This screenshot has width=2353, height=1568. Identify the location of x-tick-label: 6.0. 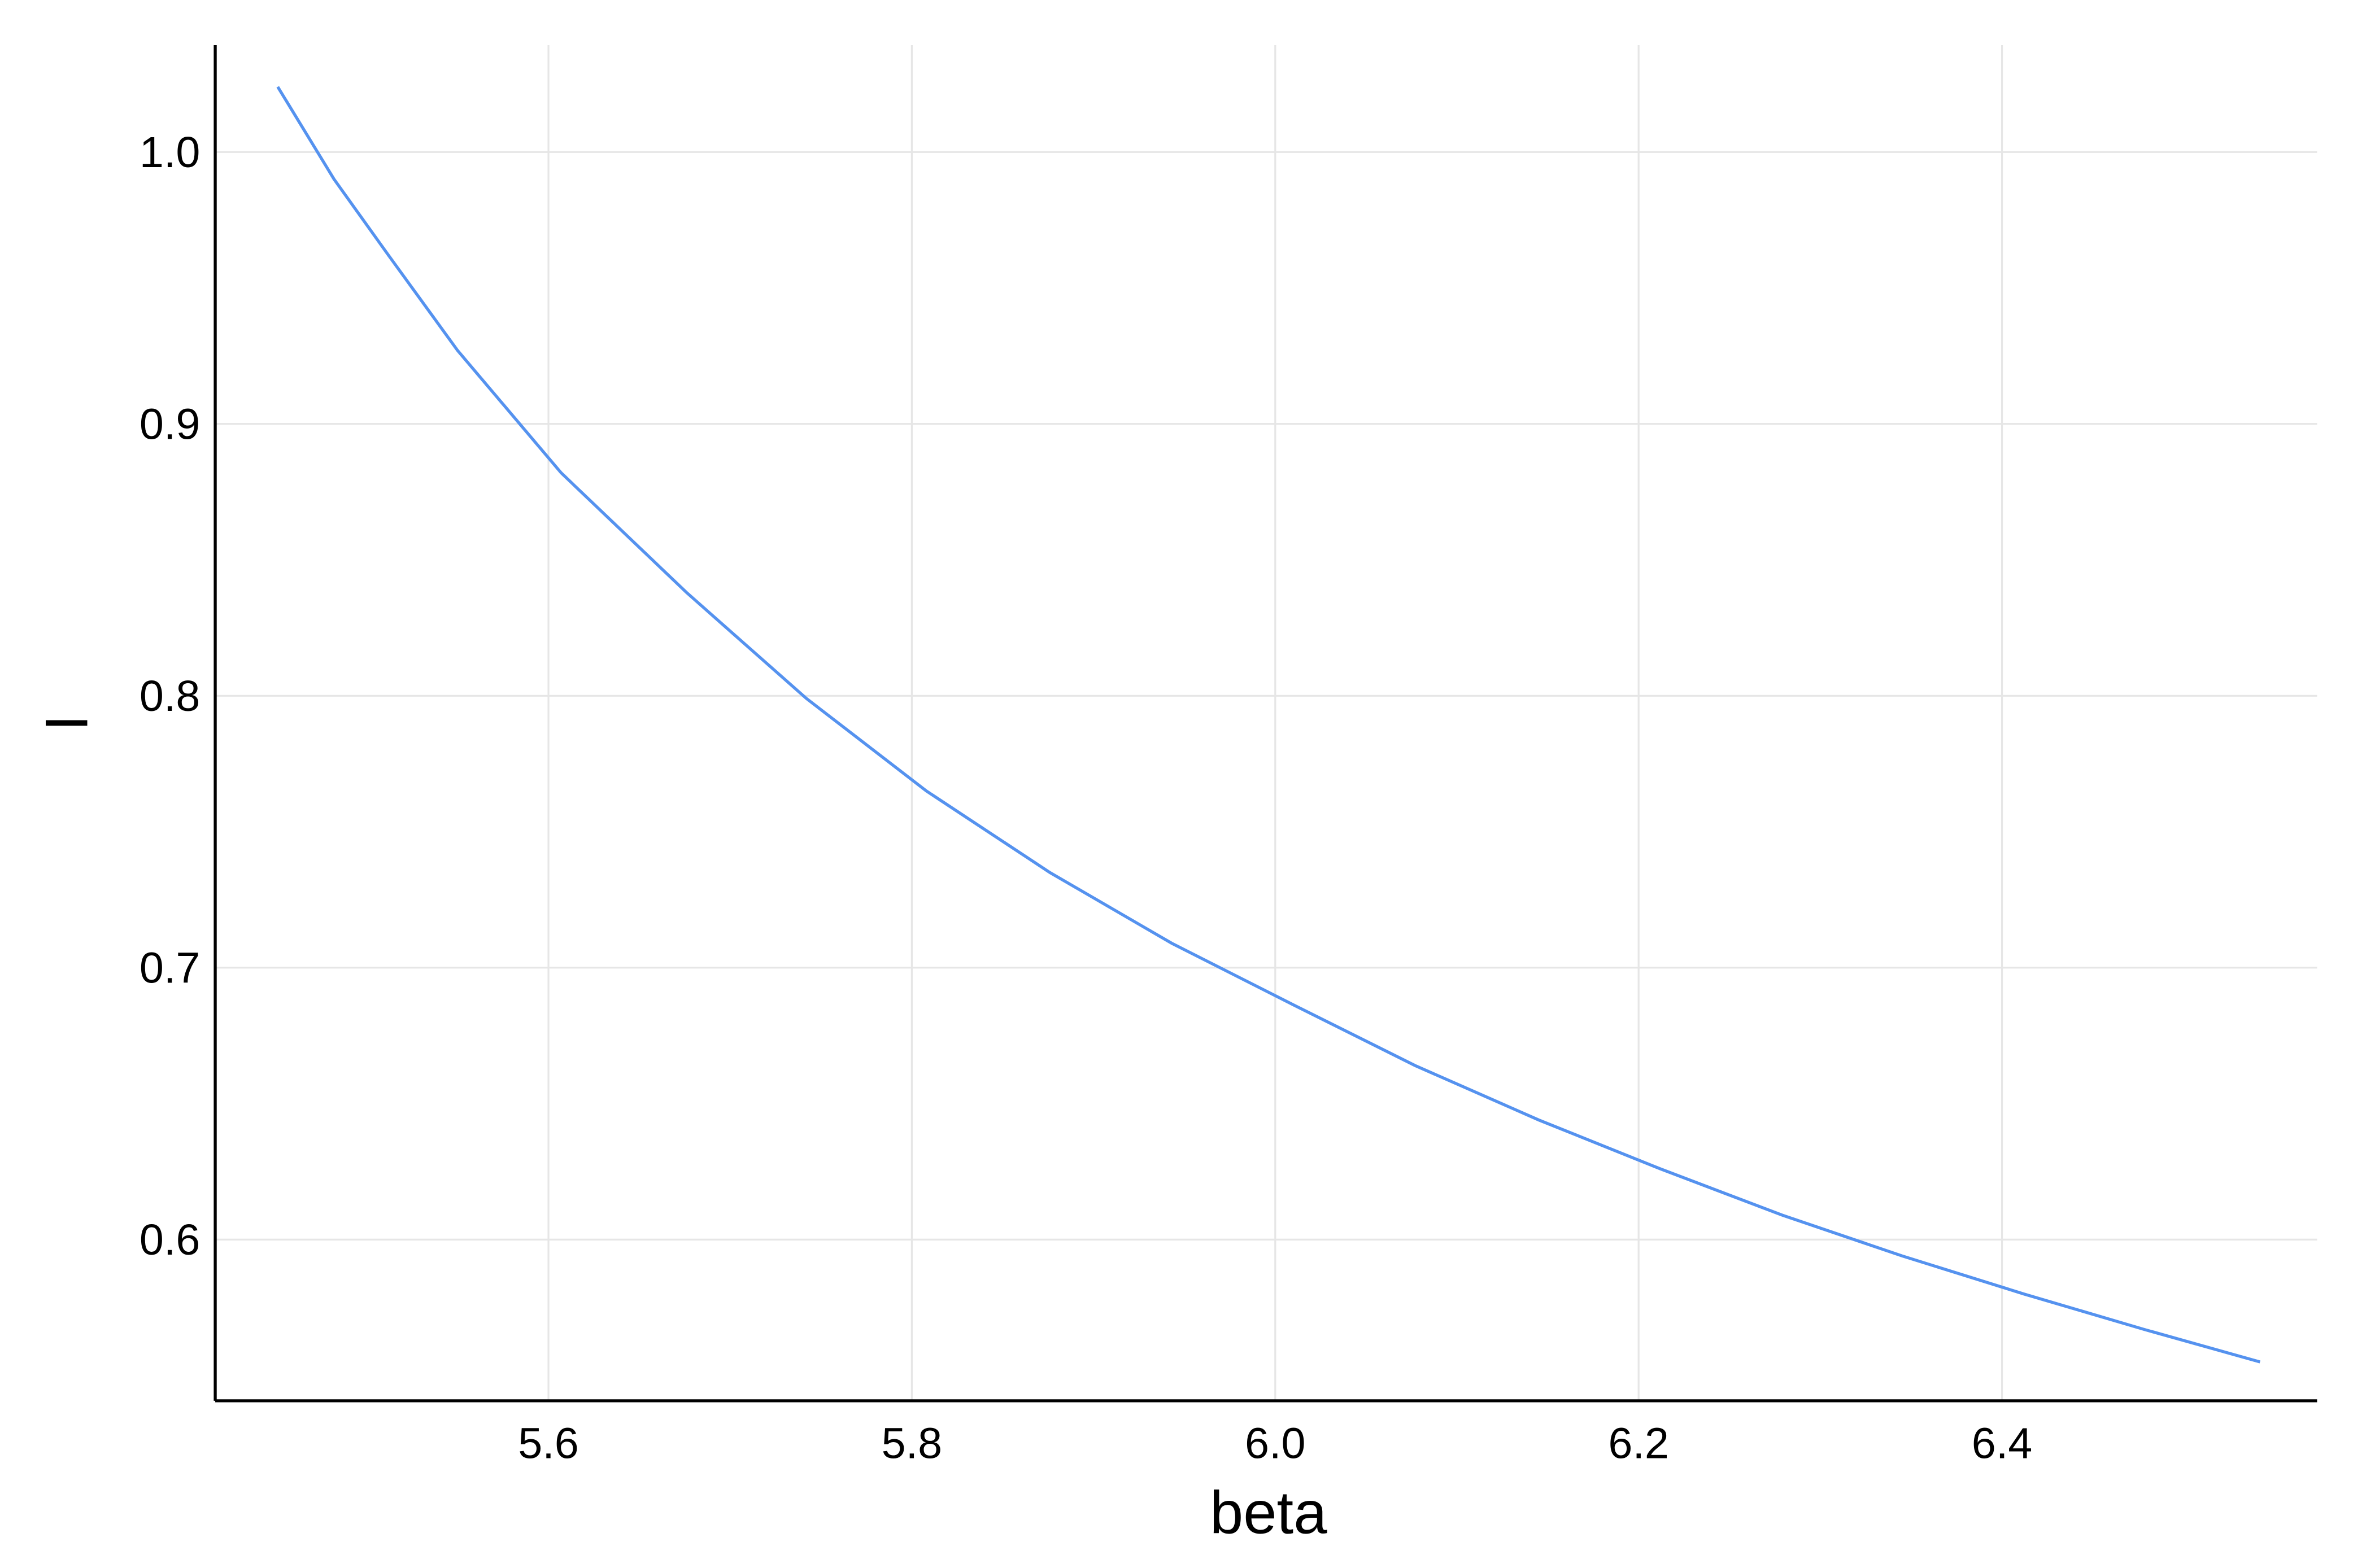
(1275, 1443).